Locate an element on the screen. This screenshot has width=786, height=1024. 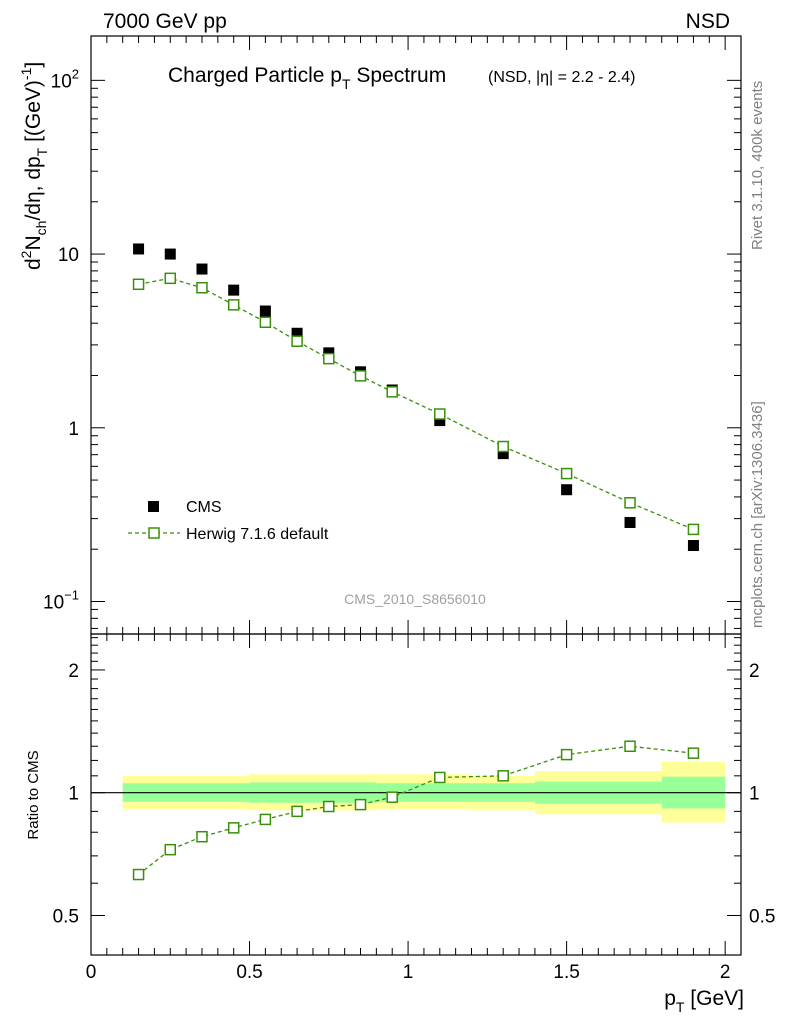
analysis-watermark: CMS_2010_S8656010 is located at coordinates (415, 599).